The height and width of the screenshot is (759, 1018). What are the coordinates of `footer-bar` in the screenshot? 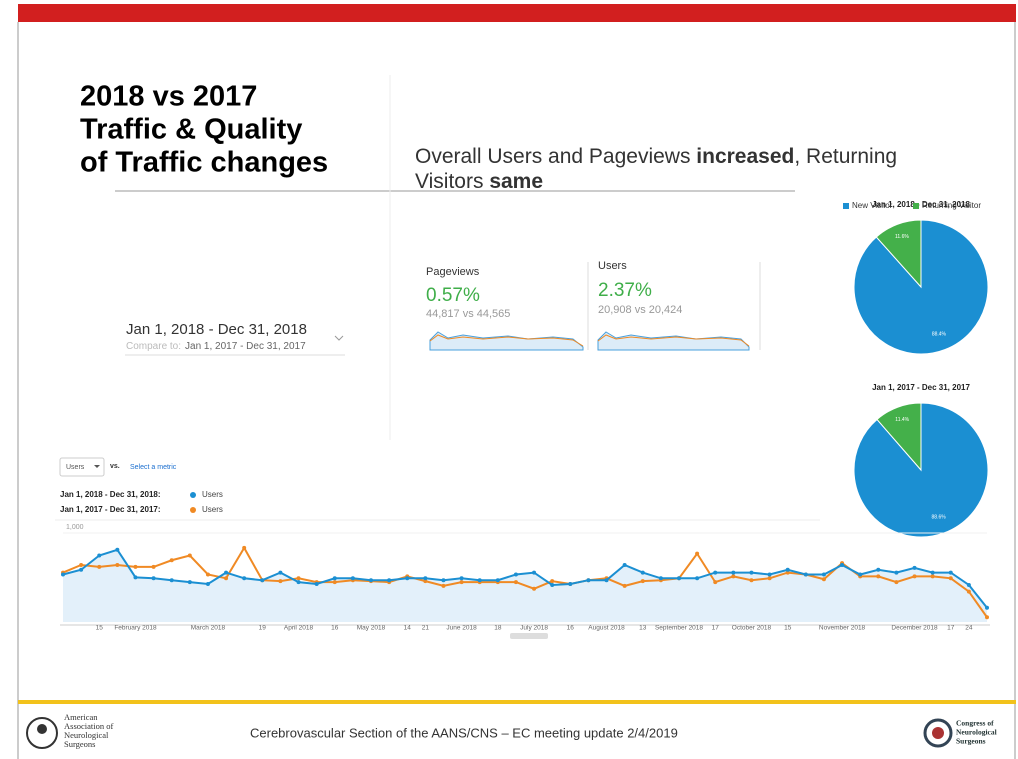 It's located at (517, 702).